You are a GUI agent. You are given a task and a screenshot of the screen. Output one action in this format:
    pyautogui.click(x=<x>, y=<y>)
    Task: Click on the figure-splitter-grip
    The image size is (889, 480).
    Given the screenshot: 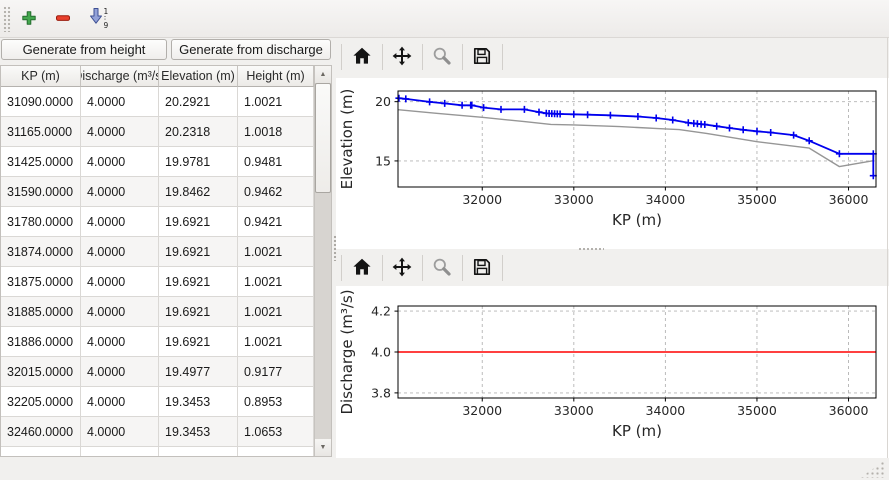 What is the action you would take?
    pyautogui.click(x=591, y=249)
    